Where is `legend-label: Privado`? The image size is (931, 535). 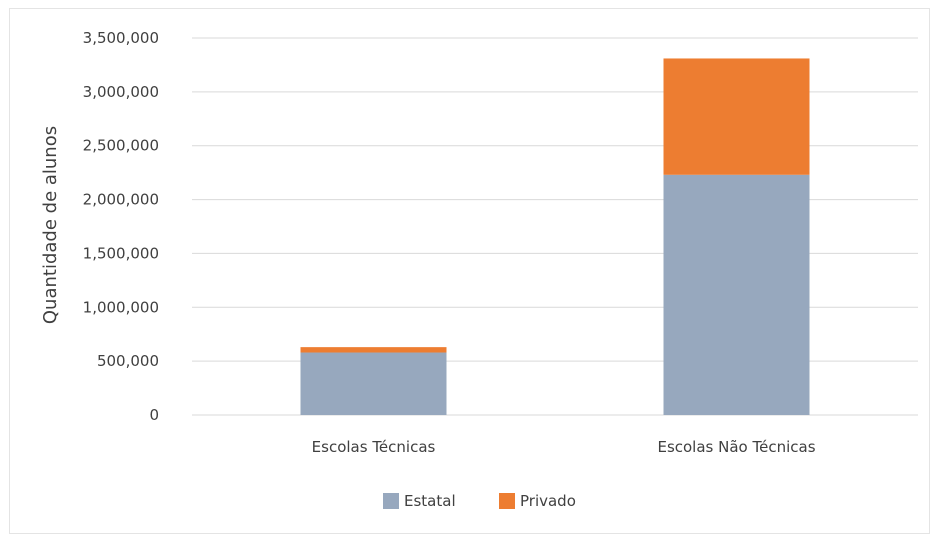 legend-label: Privado is located at coordinates (548, 501).